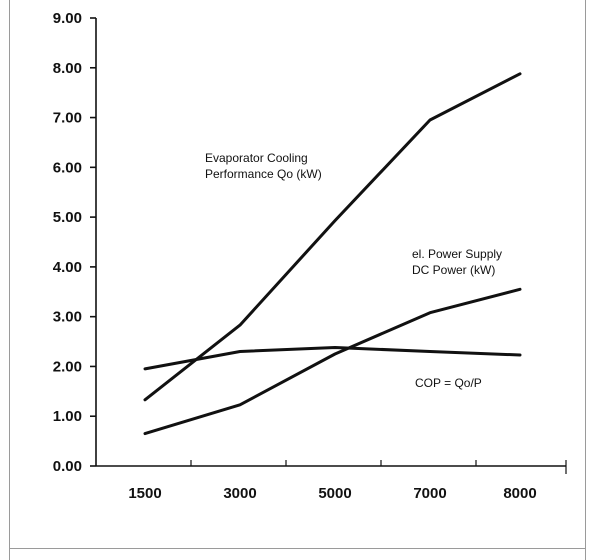 The image size is (595, 560). What do you see at coordinates (67, 267) in the screenshot?
I see `y-tick-label: 4.00` at bounding box center [67, 267].